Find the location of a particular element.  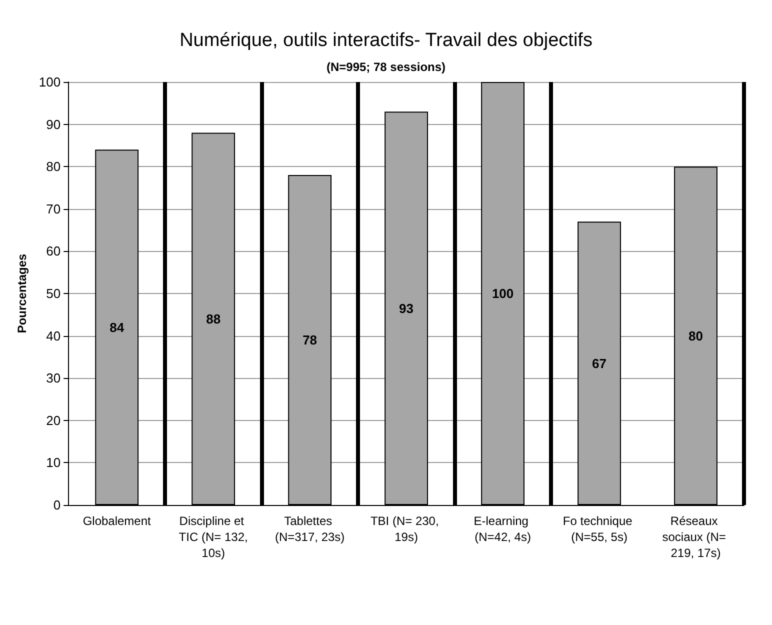

y-tick-label: 40 is located at coordinates (53, 336).